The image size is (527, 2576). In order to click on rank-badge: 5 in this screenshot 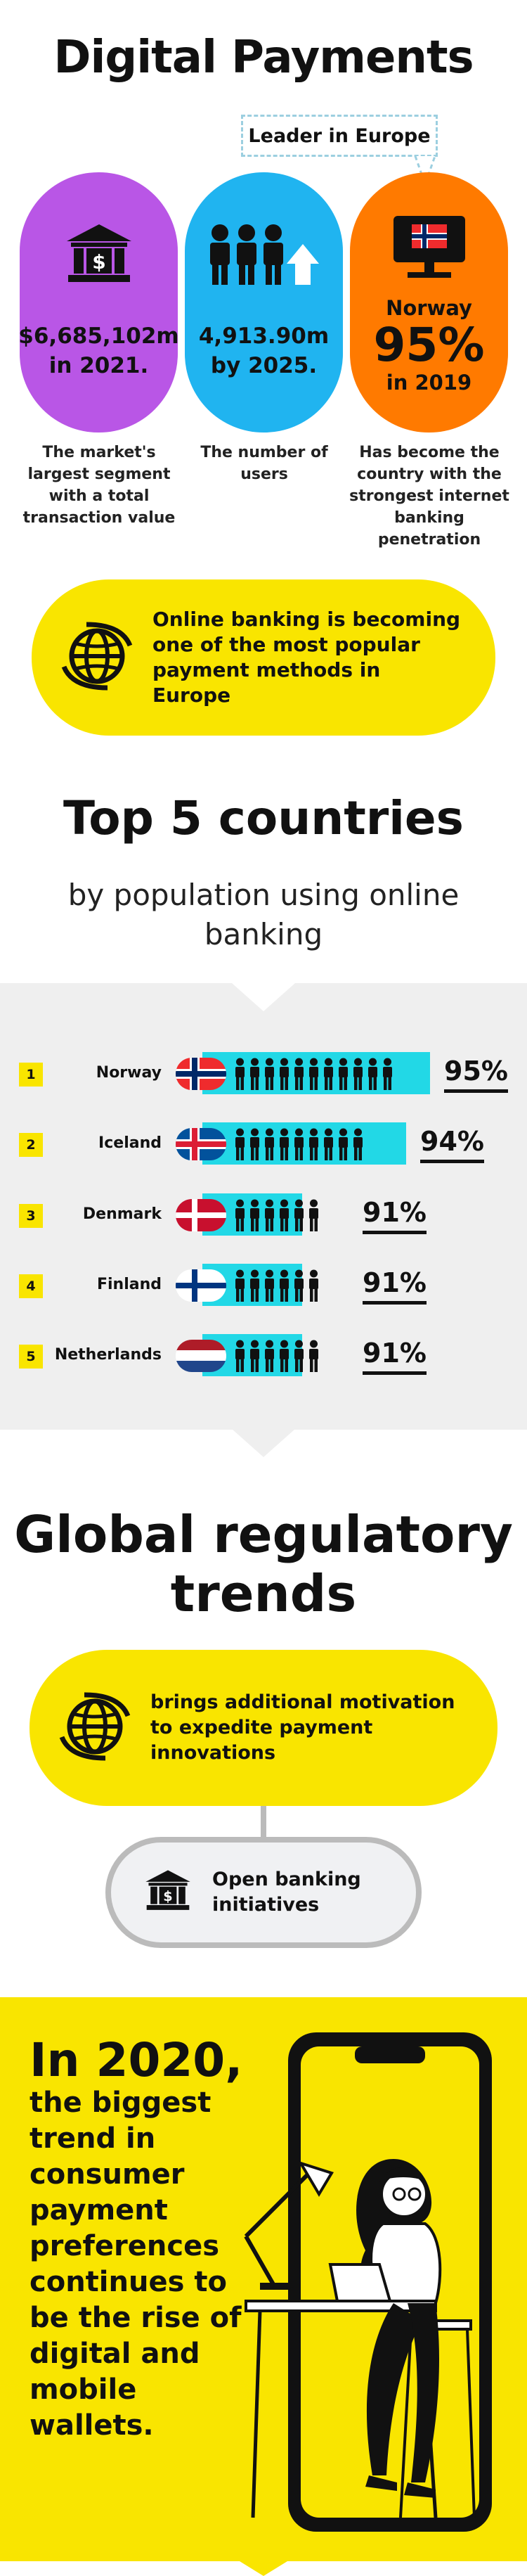, I will do `click(31, 1357)`.